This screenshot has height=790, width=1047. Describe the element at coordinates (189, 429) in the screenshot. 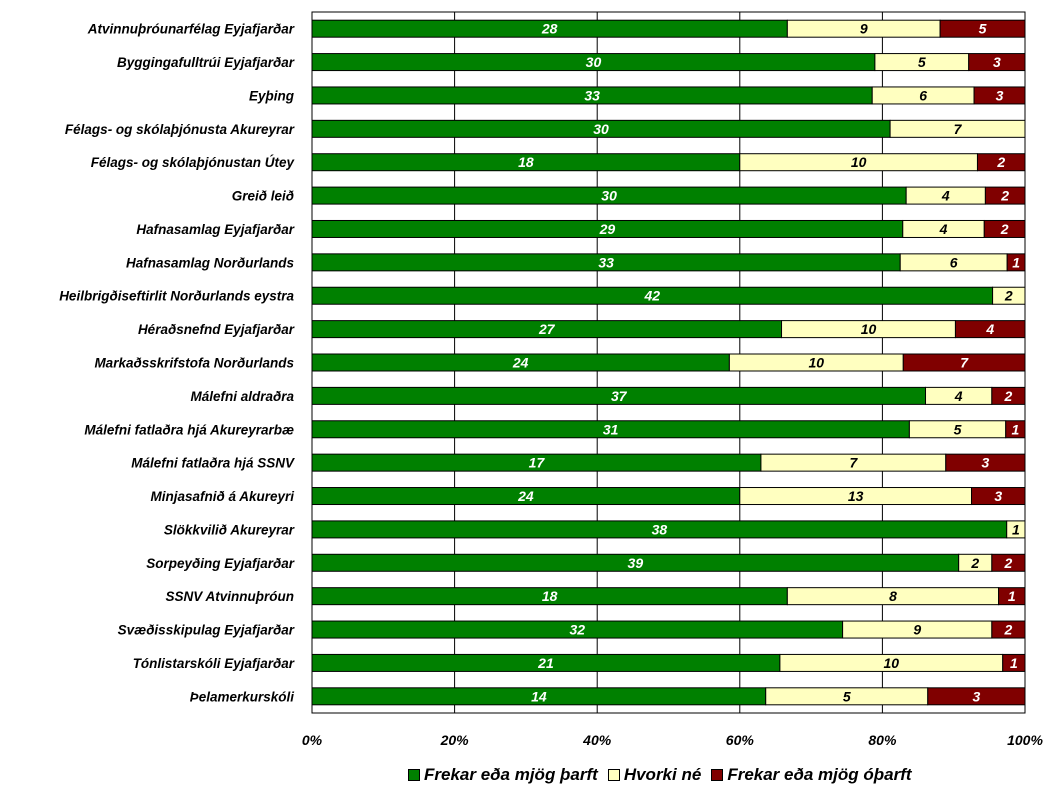

I see `category-label: Málefni fatlaðra hjá Akureyrarbæ` at that location.